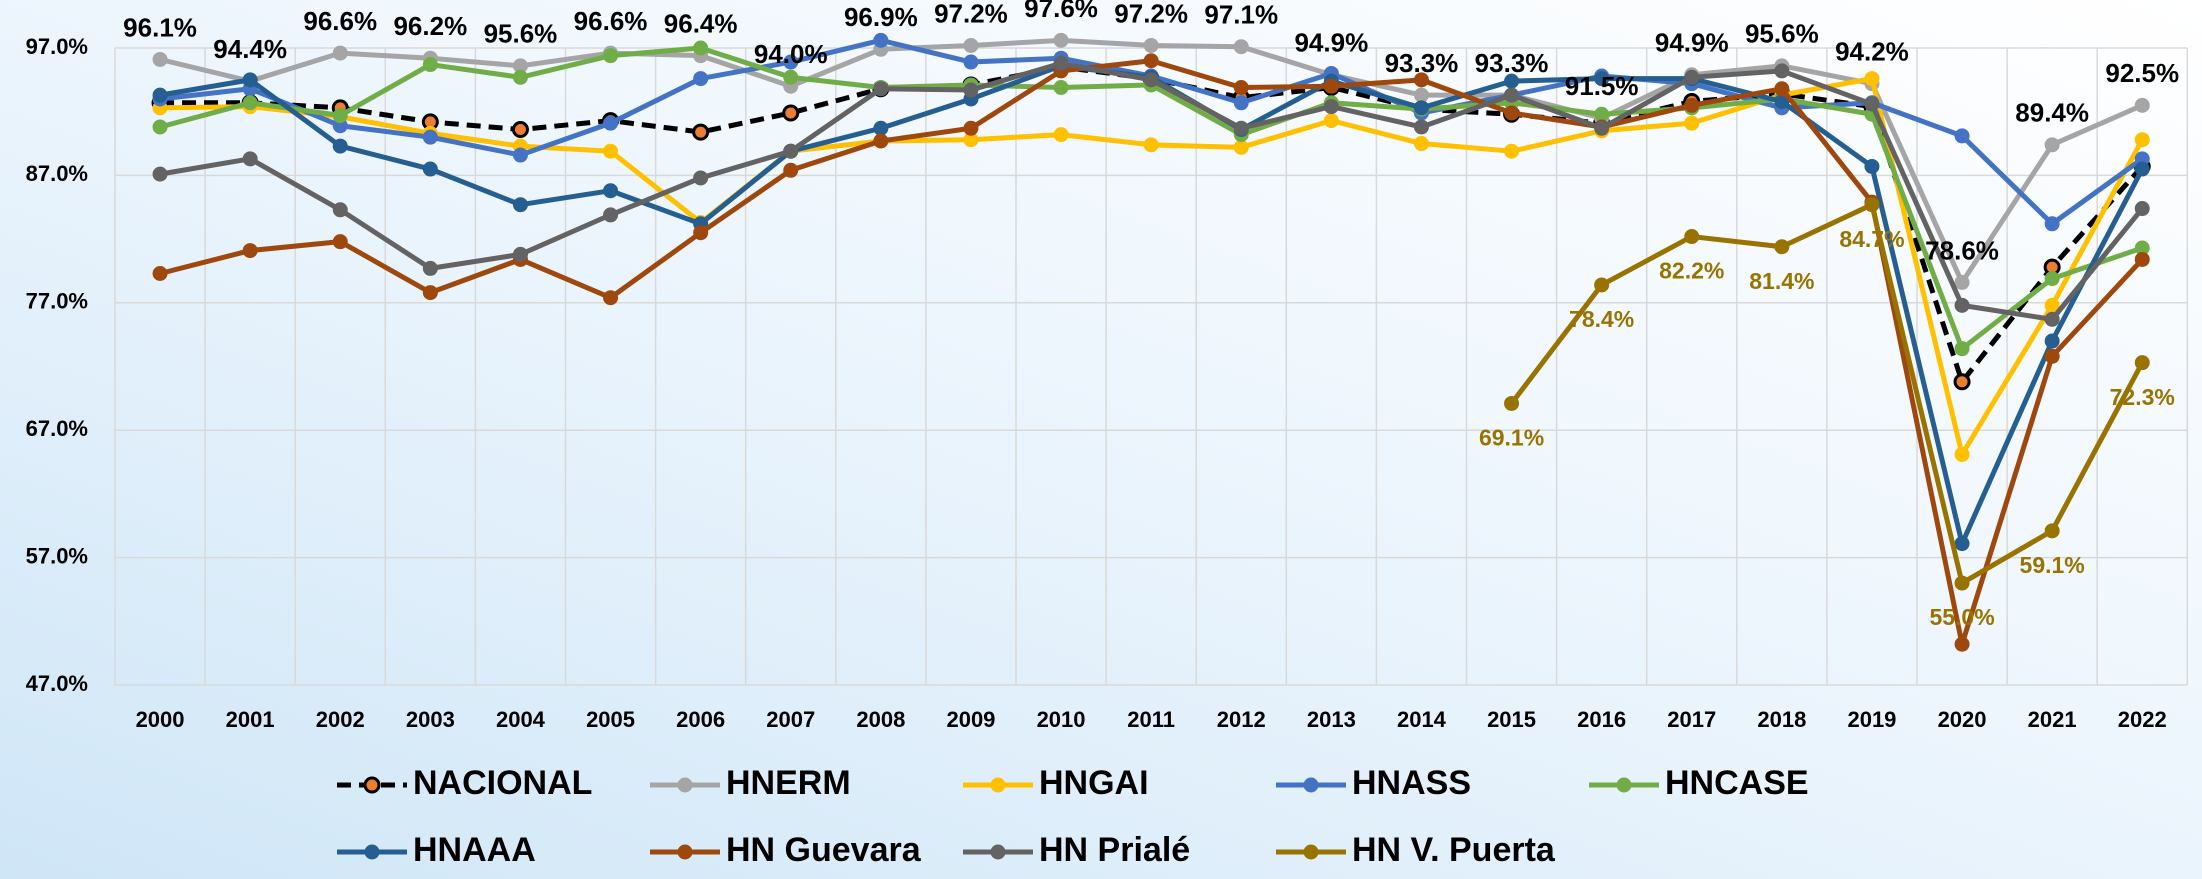  Describe the element at coordinates (788, 783) in the screenshot. I see `legend-label: HNERM` at that location.